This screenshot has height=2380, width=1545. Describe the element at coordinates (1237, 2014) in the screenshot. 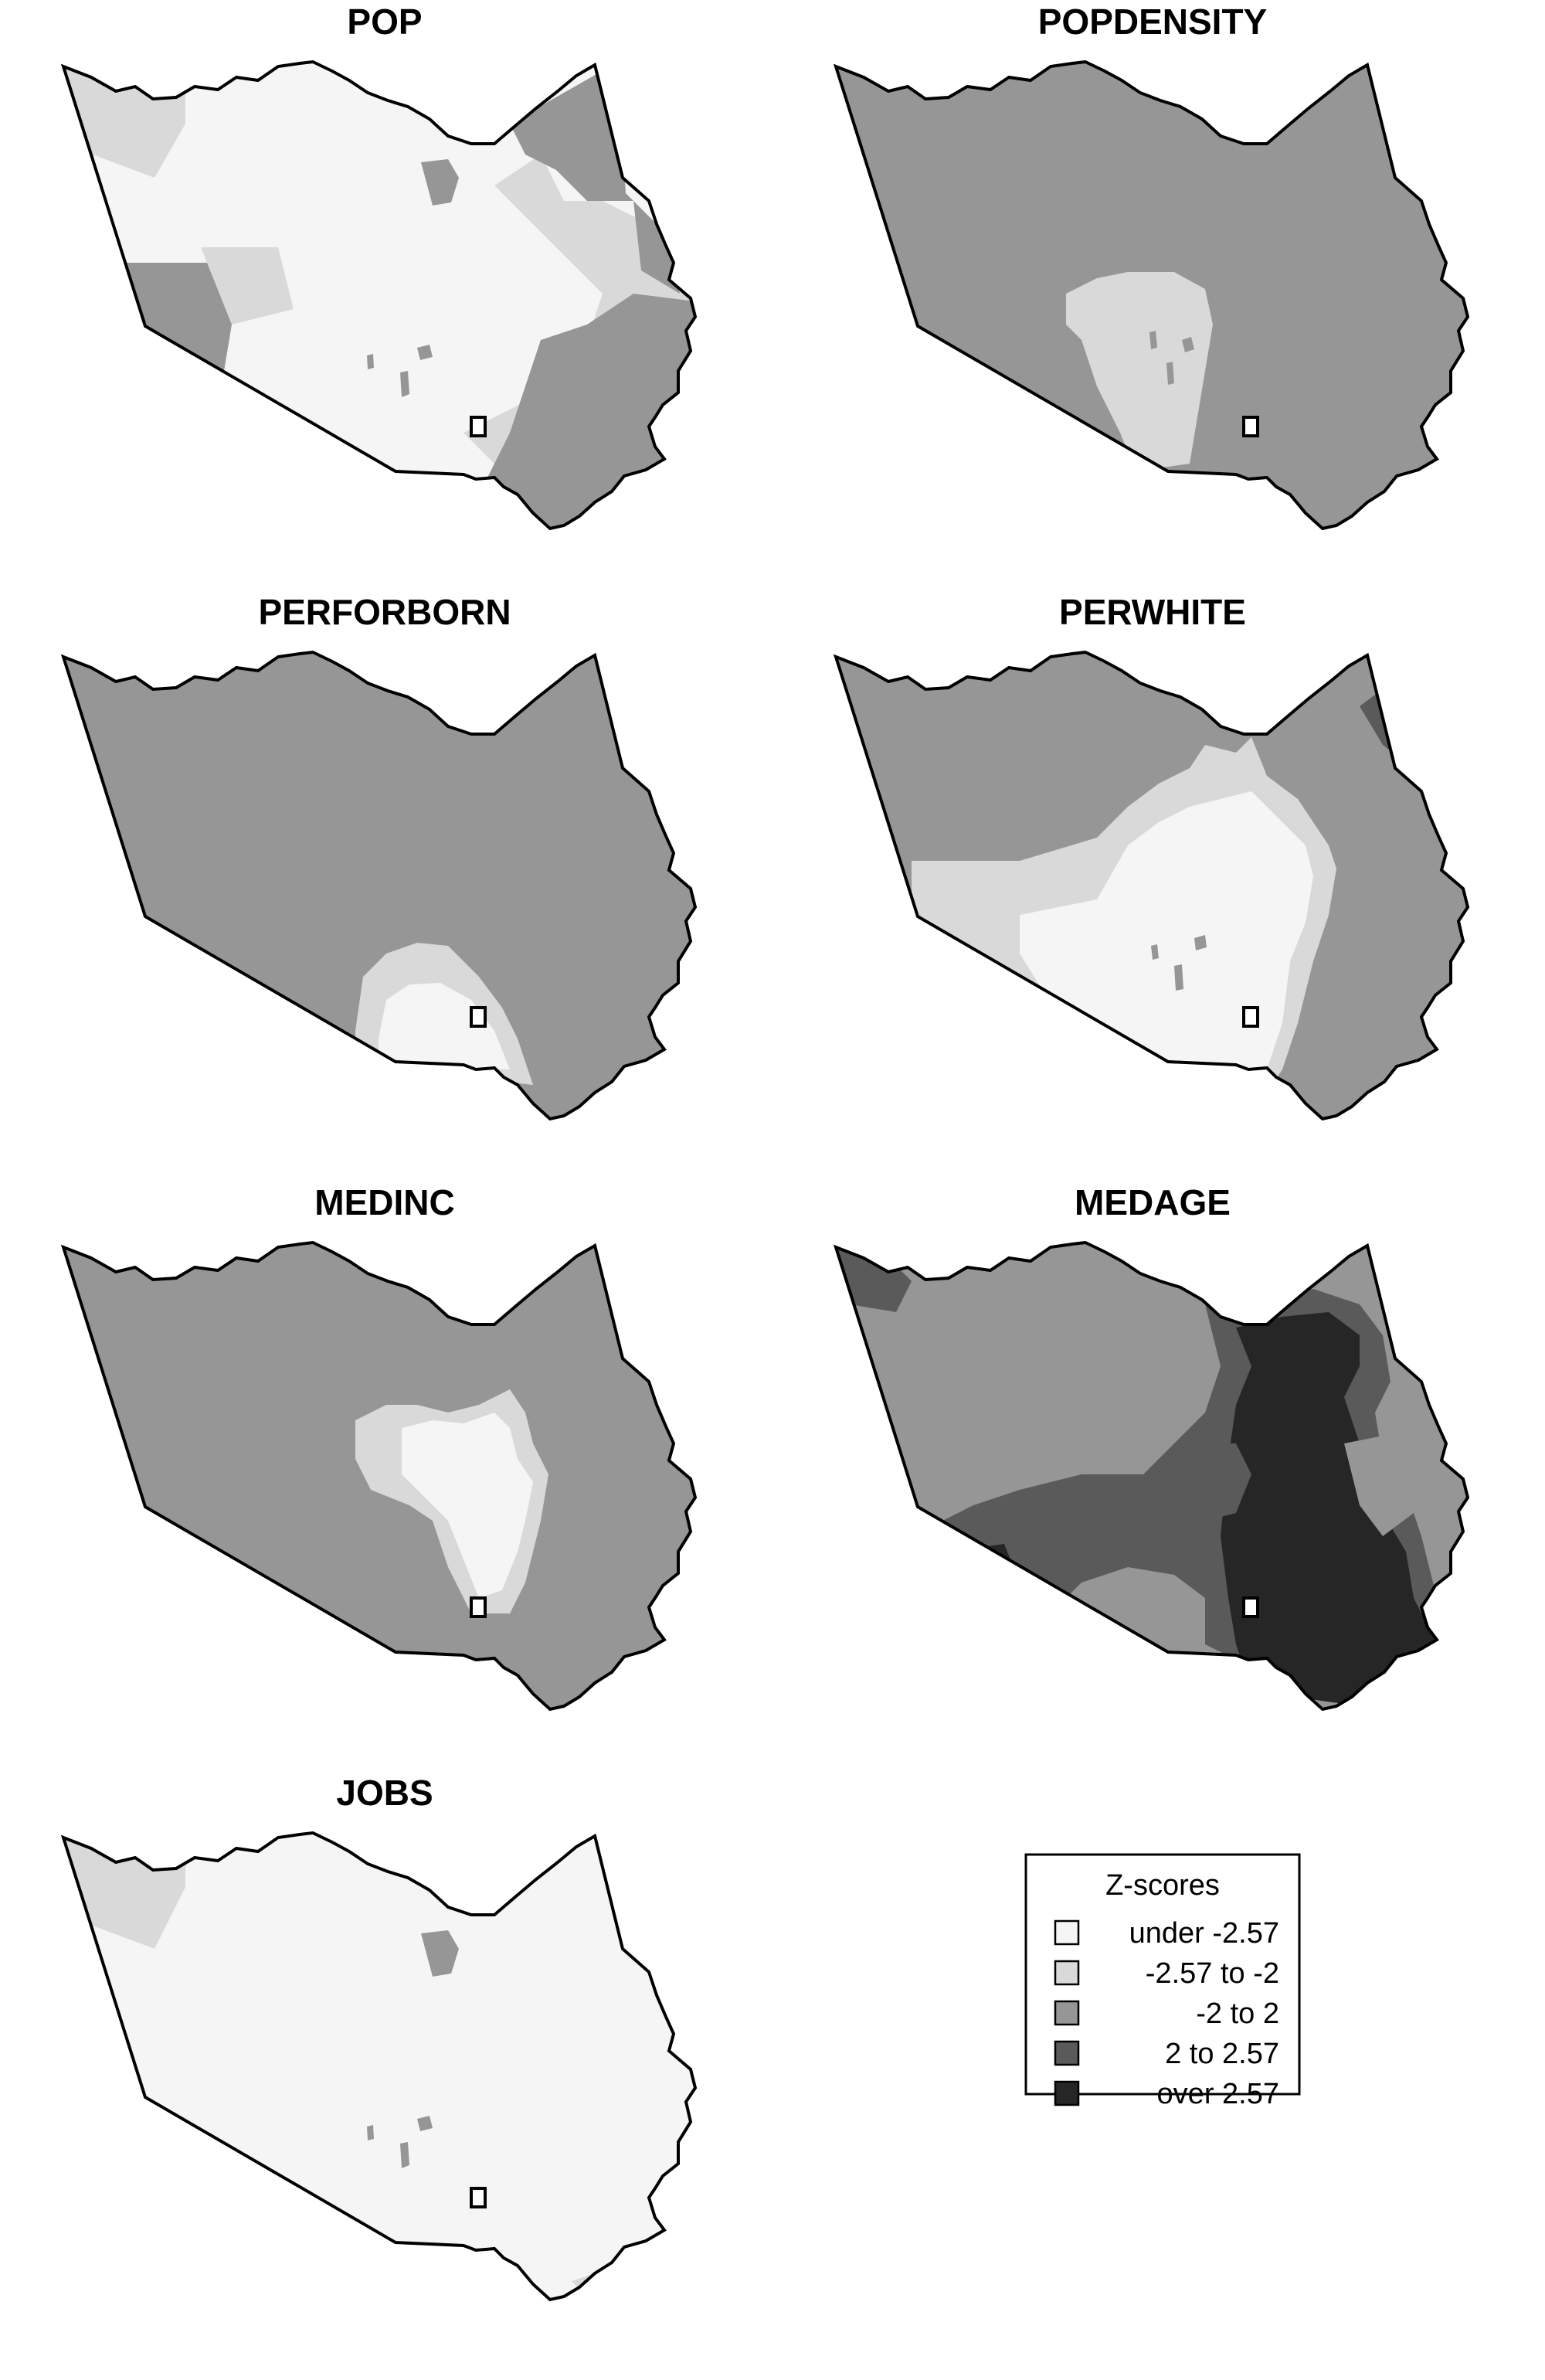

I see `legend-label-2-to-2: -2 to 2` at that location.